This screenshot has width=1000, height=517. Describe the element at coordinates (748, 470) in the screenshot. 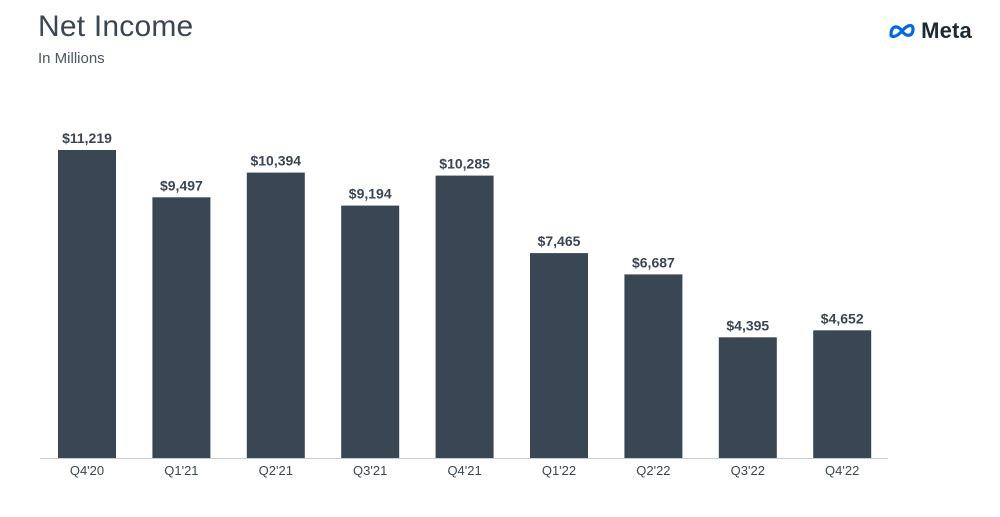

I see `x-tick-label: Q3'22` at that location.